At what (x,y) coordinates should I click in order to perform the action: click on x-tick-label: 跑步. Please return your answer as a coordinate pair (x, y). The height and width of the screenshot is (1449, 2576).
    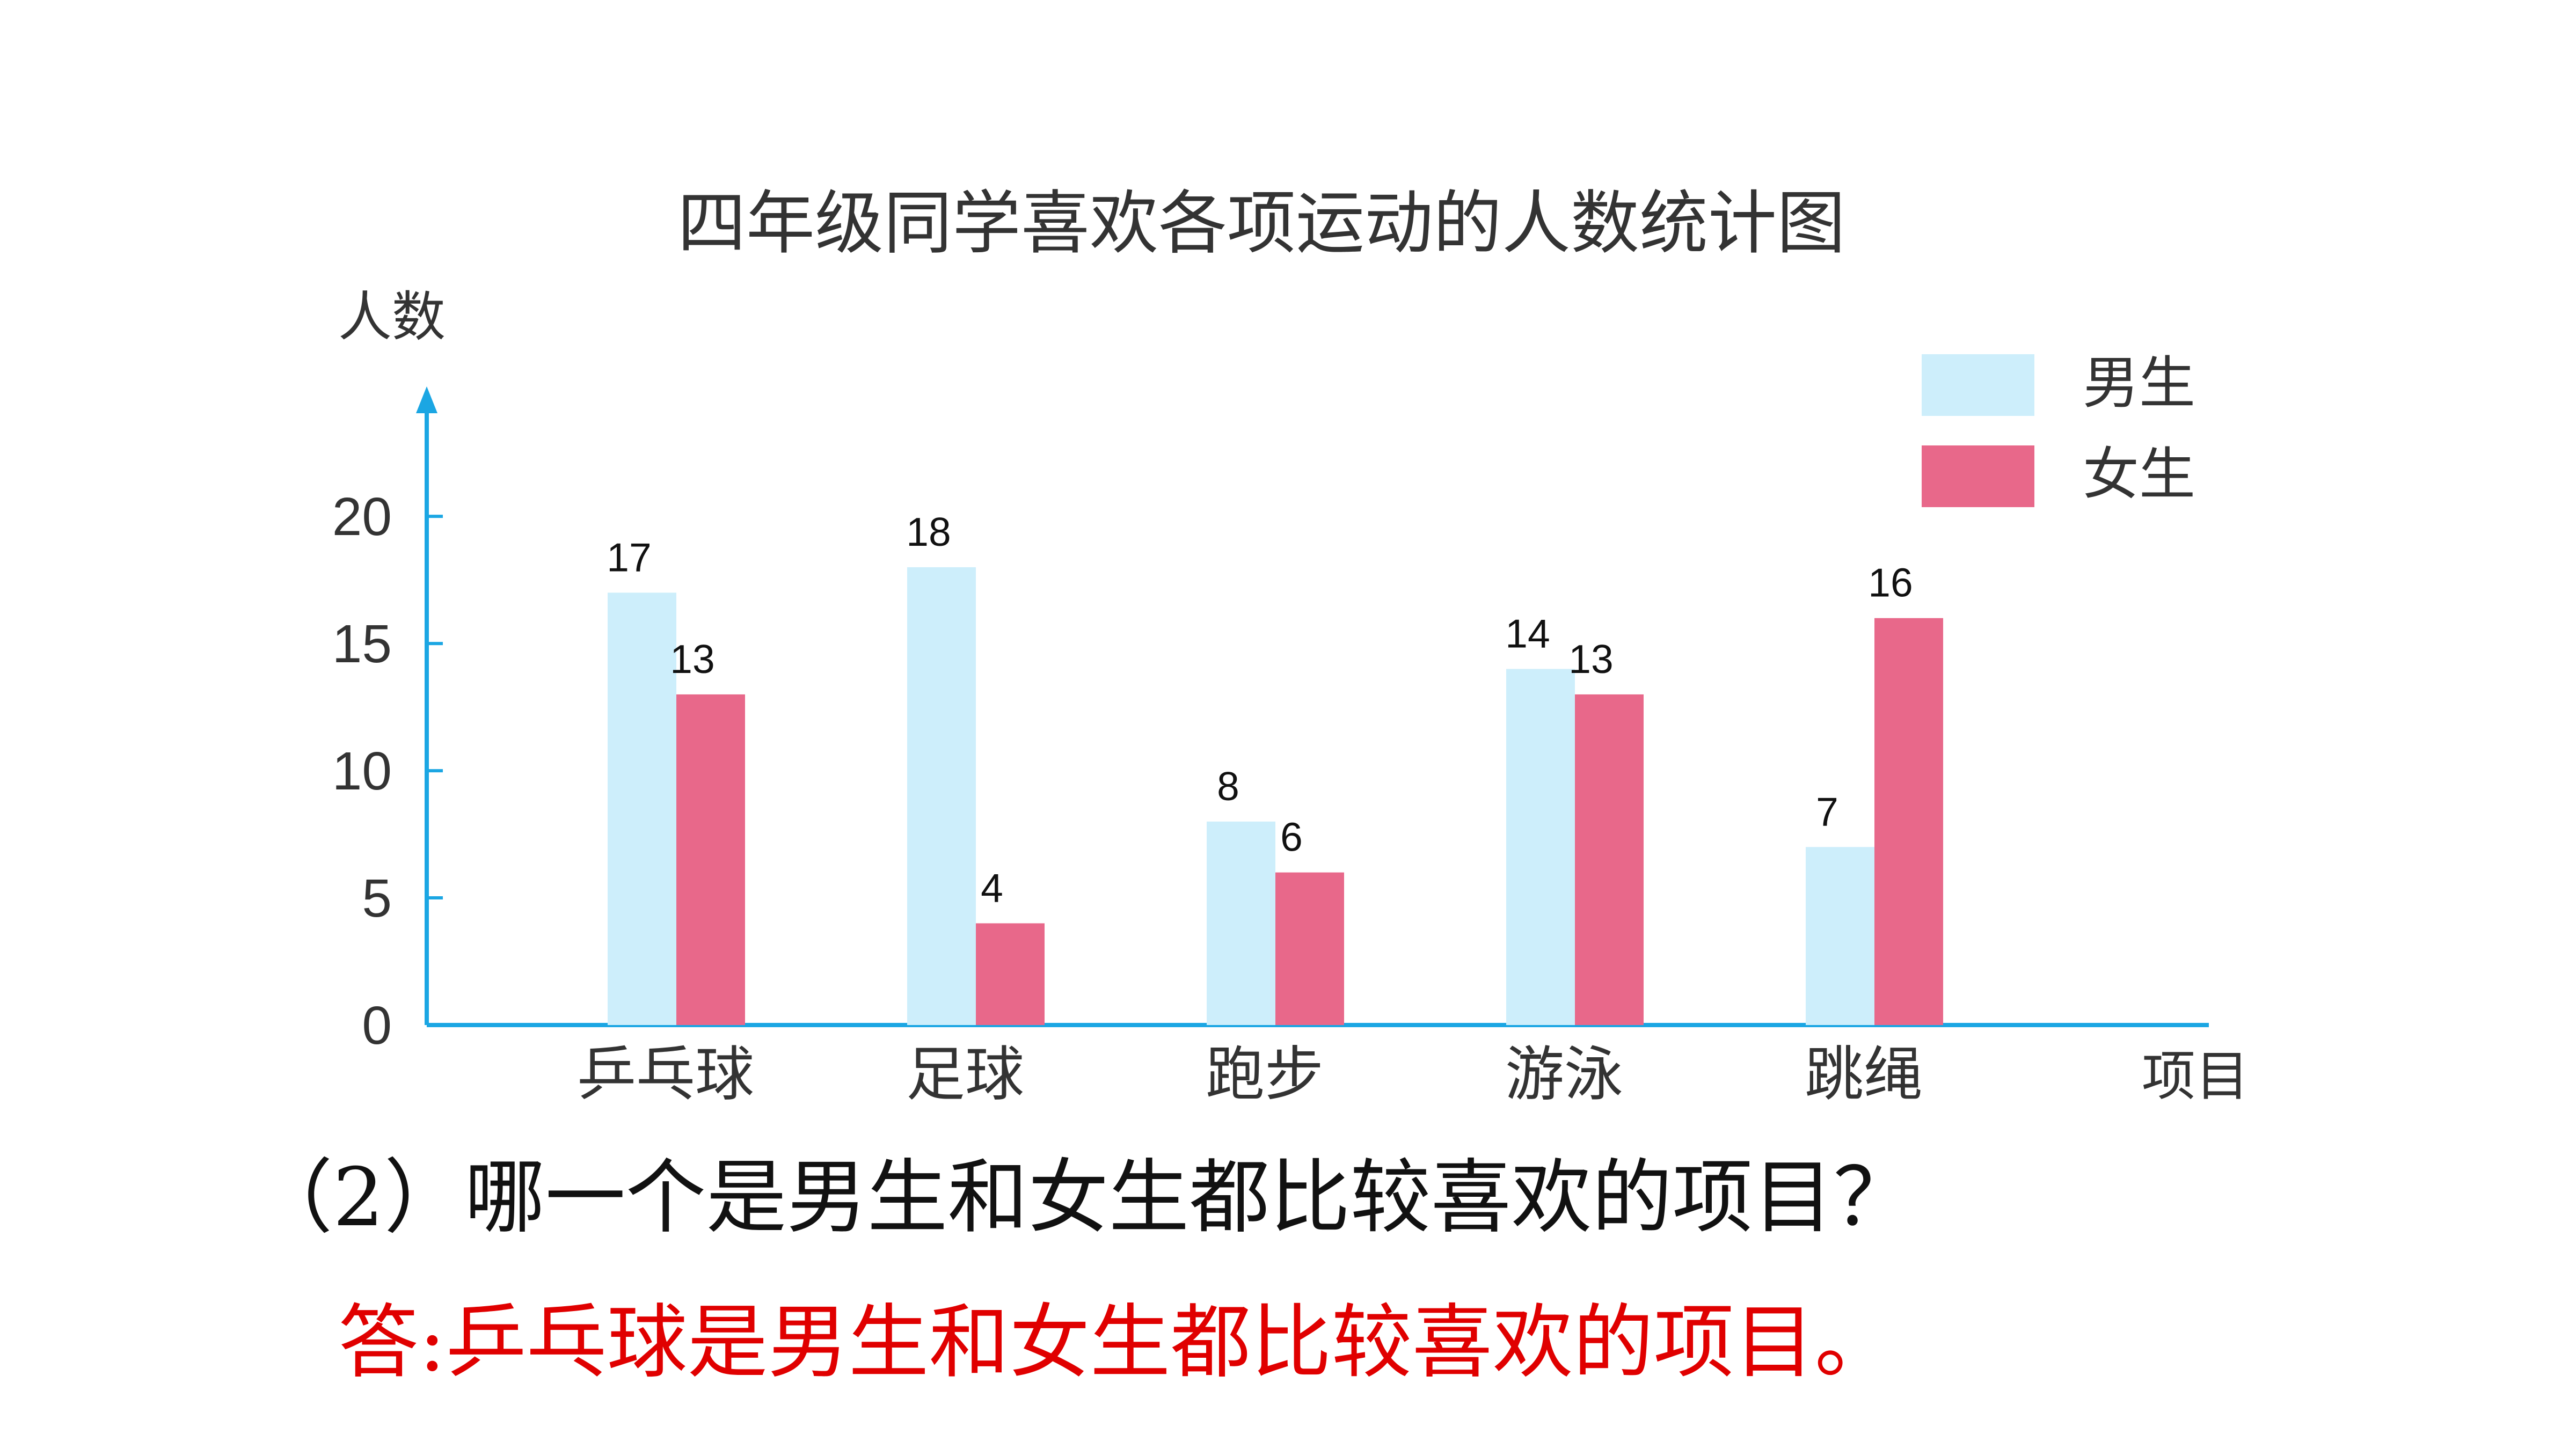
    Looking at the image, I should click on (1265, 1074).